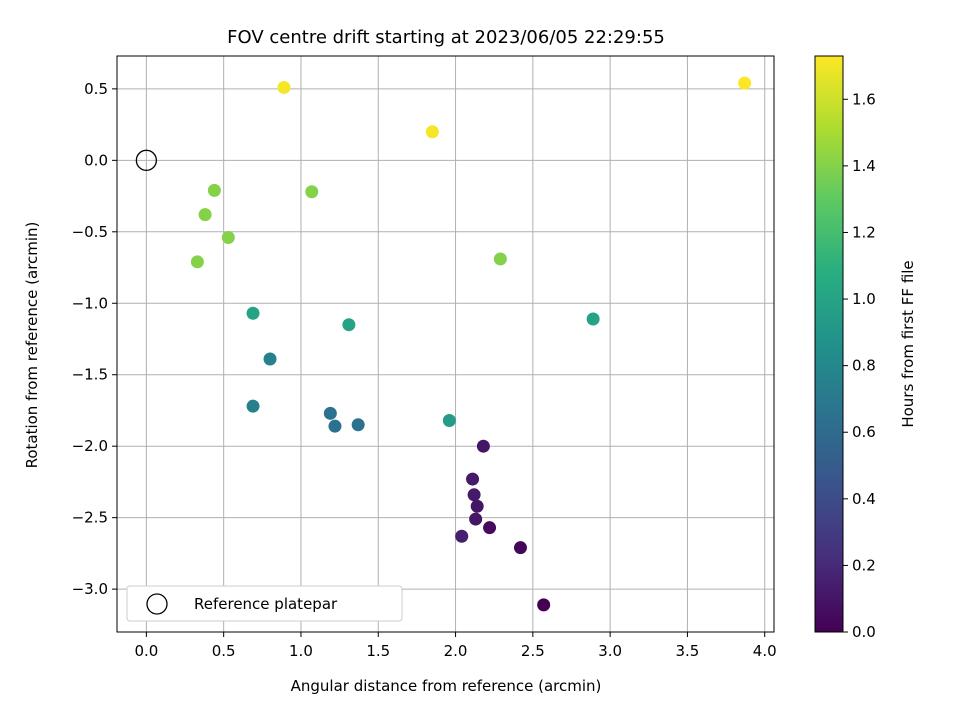 The image size is (960, 720). What do you see at coordinates (864, 499) in the screenshot?
I see `colorbar-tick-label: 0.4` at bounding box center [864, 499].